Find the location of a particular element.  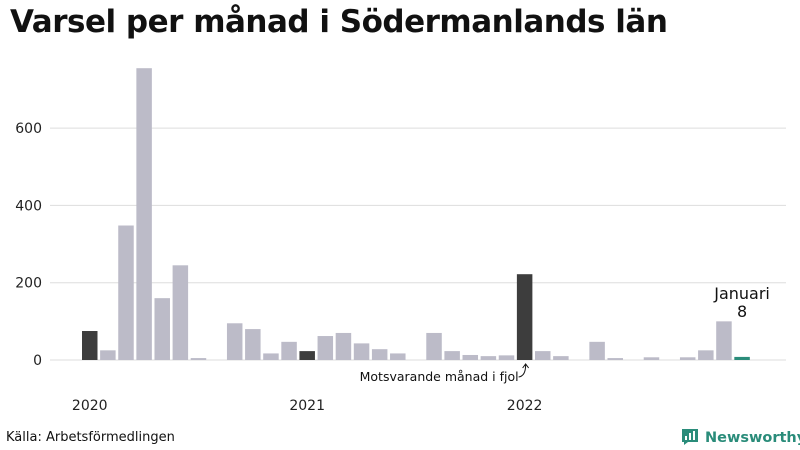

source-note: Källa: Arbetsförmedlingen is located at coordinates (90, 437).